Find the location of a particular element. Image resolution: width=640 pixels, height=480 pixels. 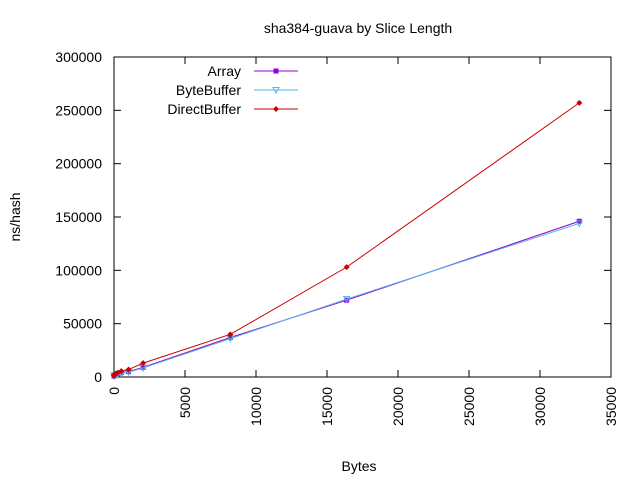

legend-item-bytebuffer: ByteBuffer is located at coordinates (237, 90).